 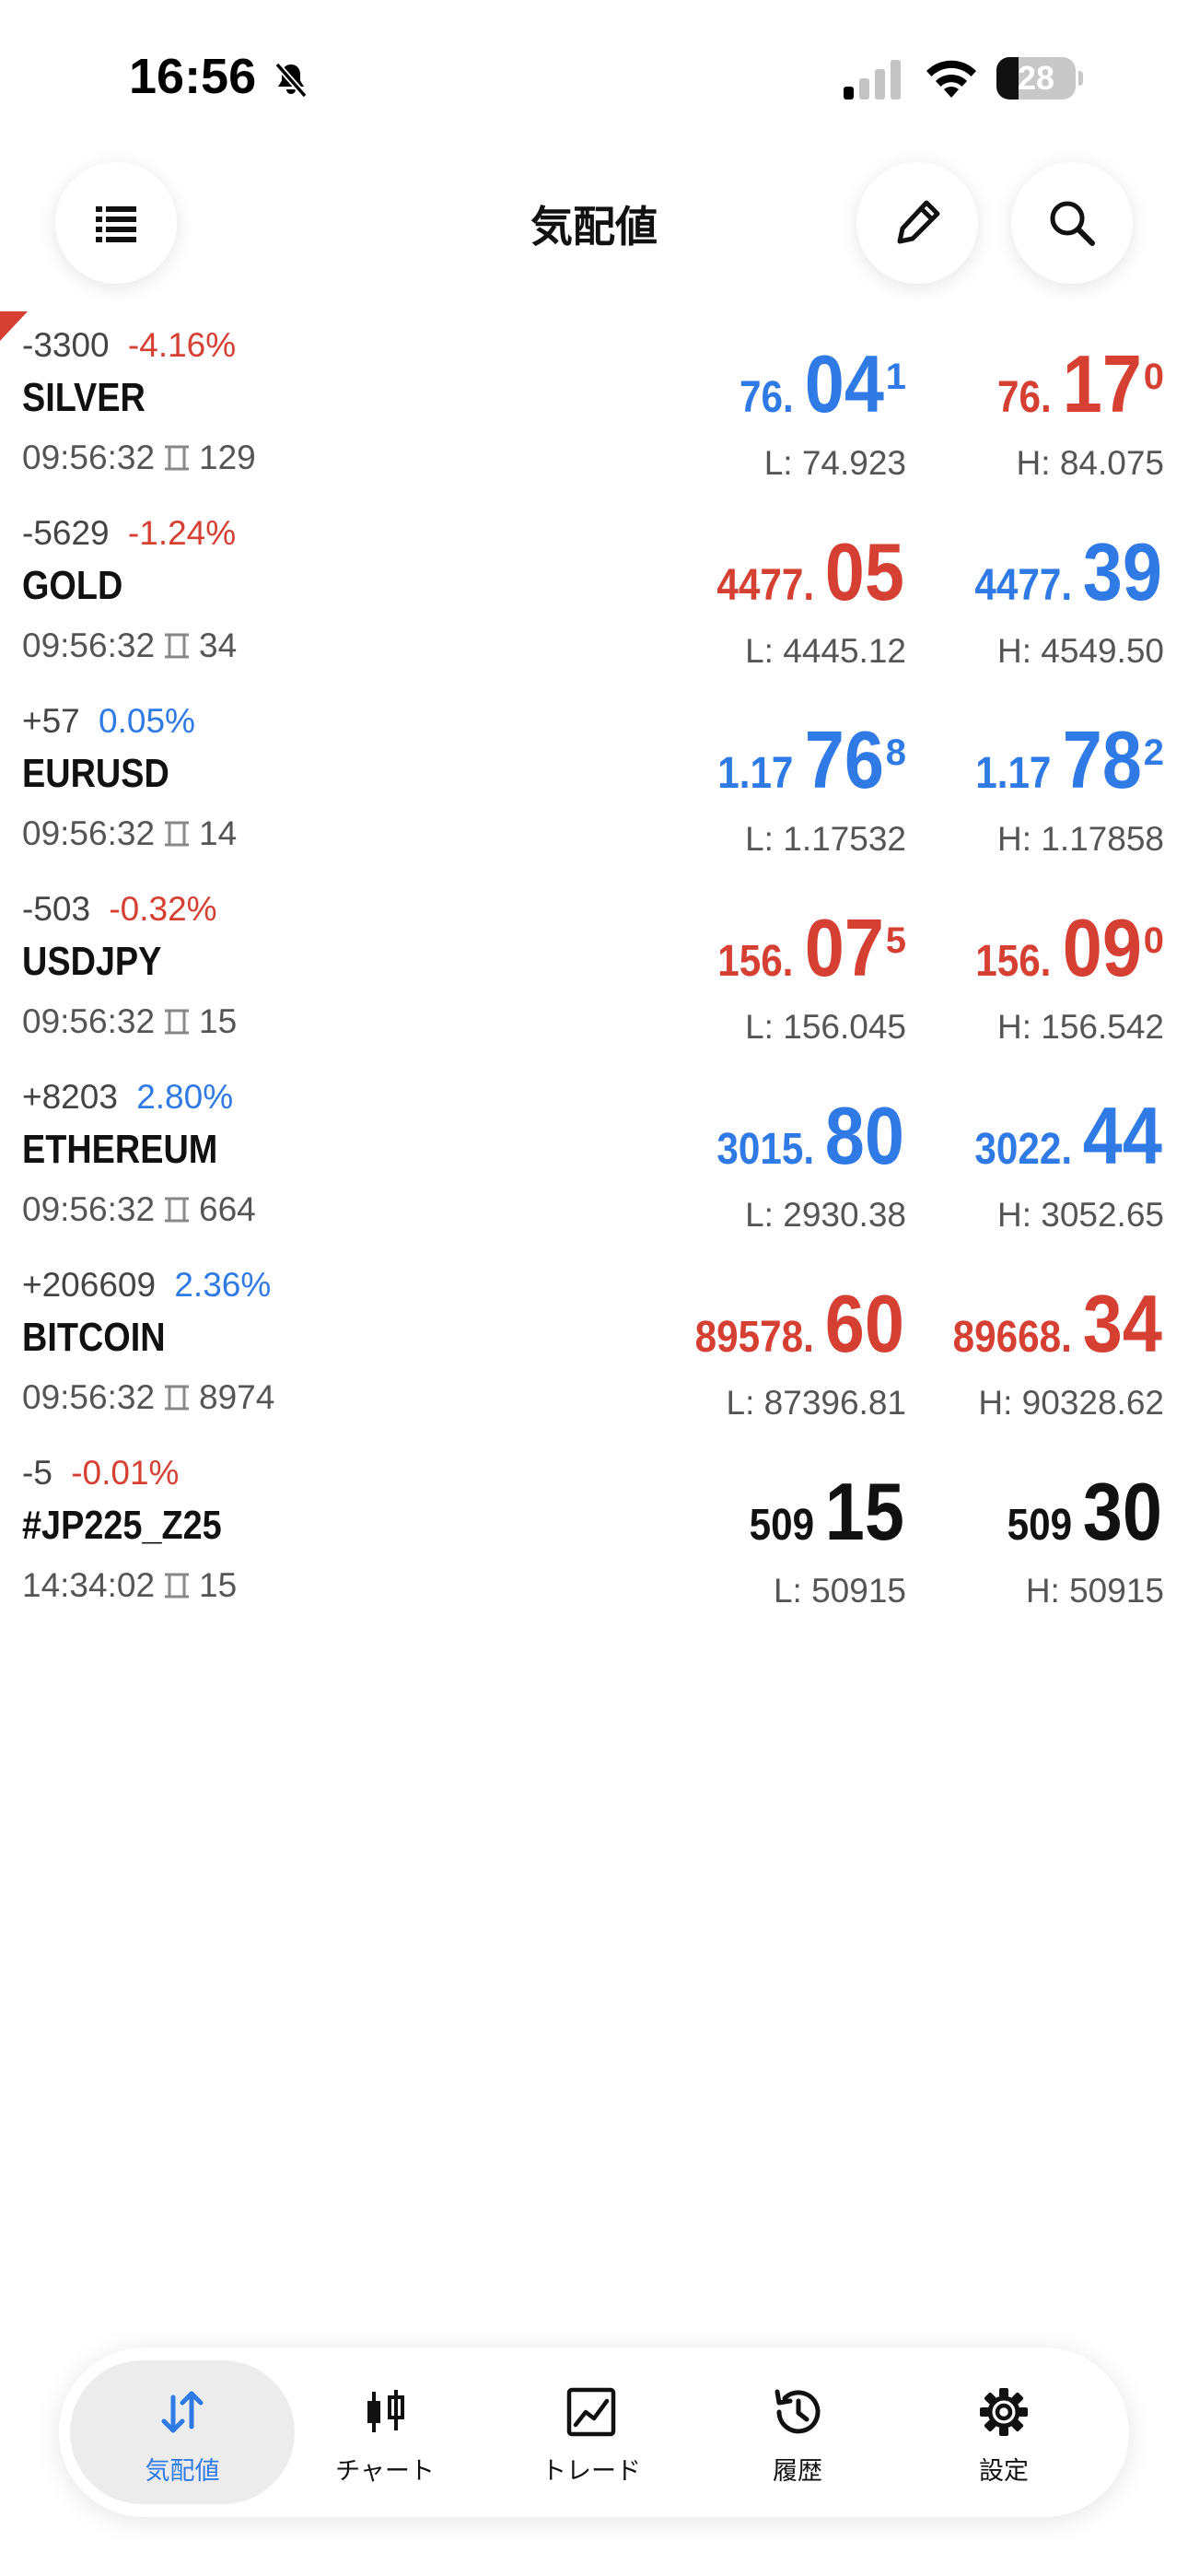 What do you see at coordinates (816, 1403) in the screenshot?
I see `low-price: L: 87396.81` at bounding box center [816, 1403].